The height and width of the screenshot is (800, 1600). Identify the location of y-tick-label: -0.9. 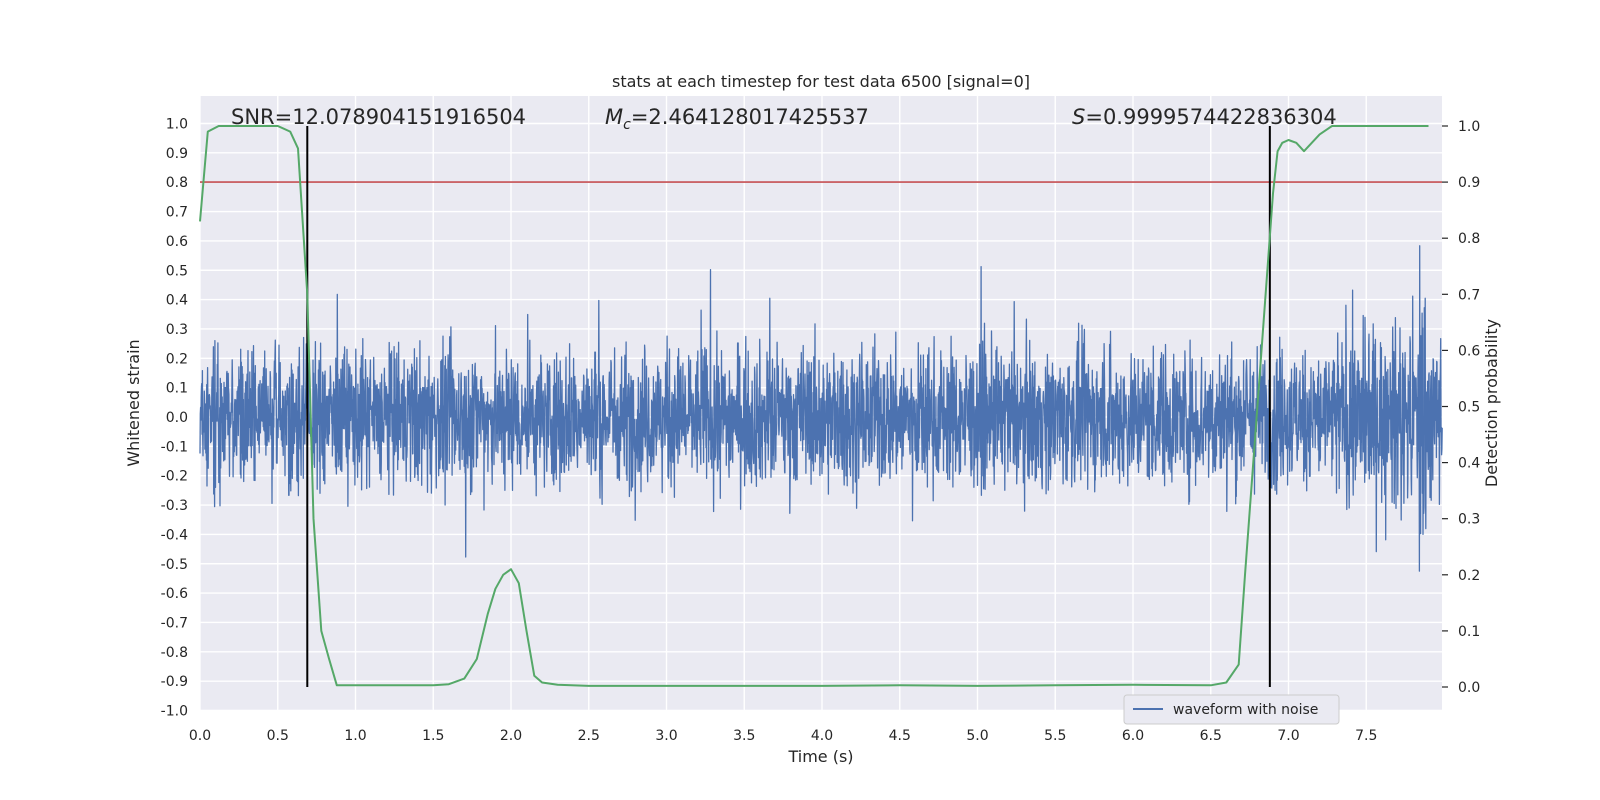
(174, 682).